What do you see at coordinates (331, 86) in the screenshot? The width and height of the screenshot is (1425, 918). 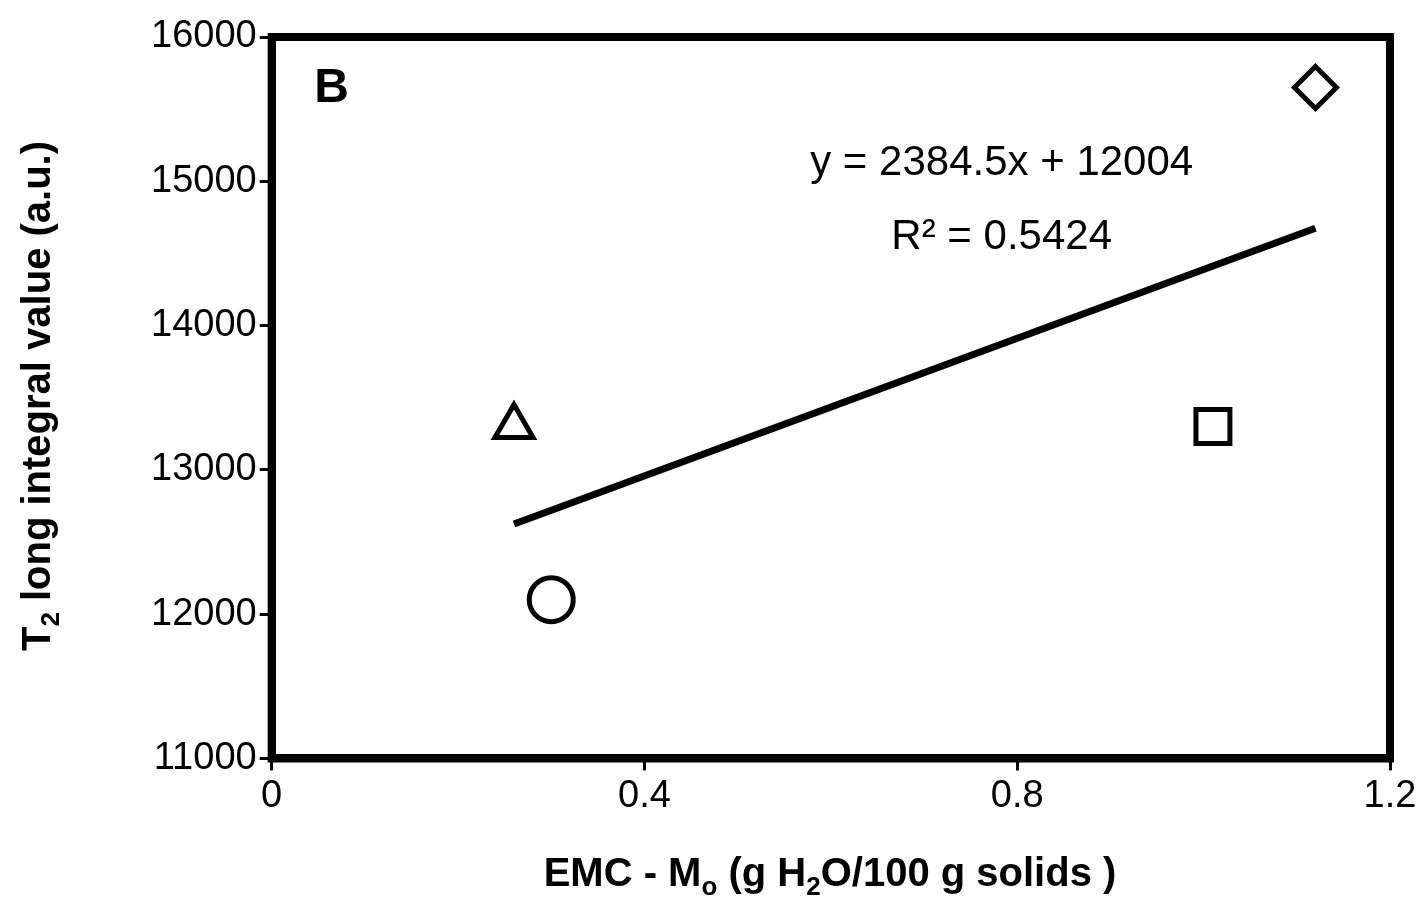 I see `annotation: B` at bounding box center [331, 86].